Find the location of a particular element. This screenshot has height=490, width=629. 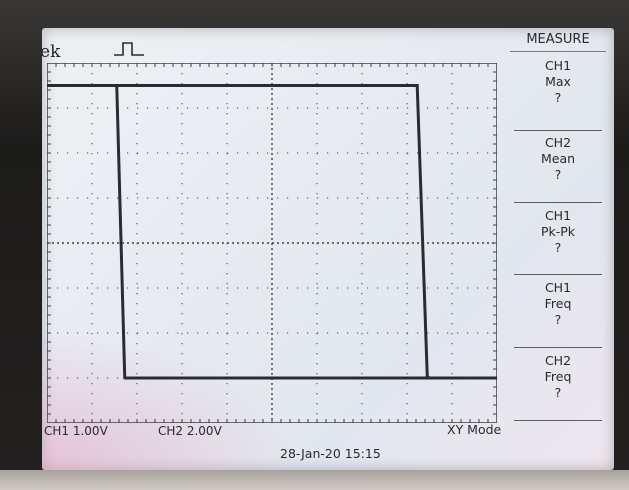

timestamp: 28-Jan-20 15:15 is located at coordinates (330, 453).